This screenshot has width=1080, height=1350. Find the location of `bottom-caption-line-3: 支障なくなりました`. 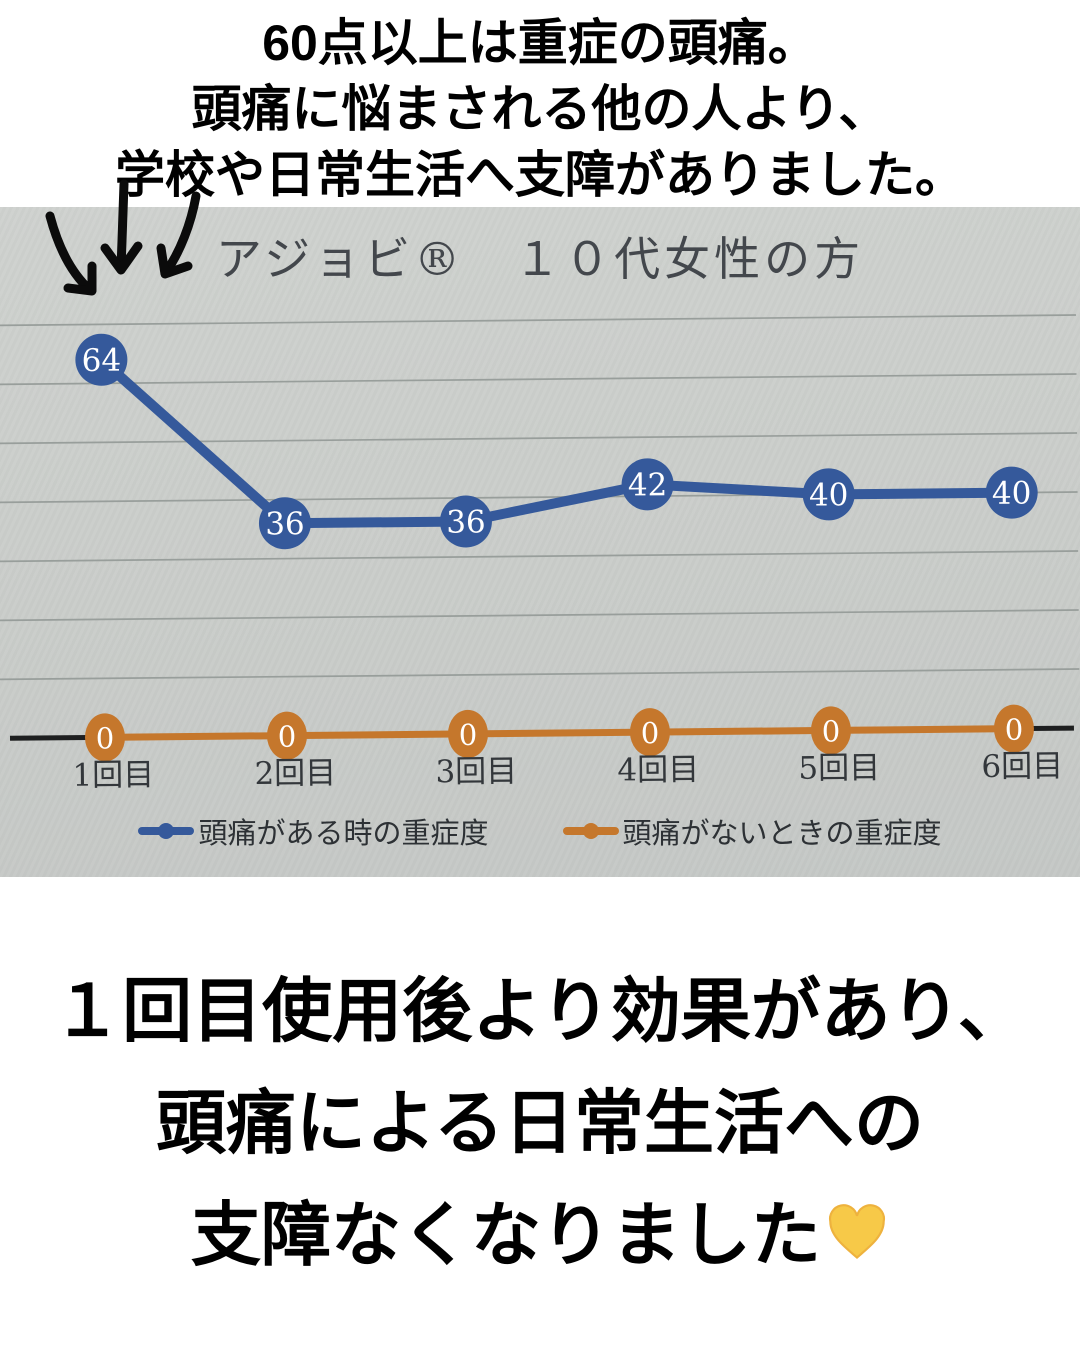

bottom-caption-line-3: 支障なくなりました is located at coordinates (540, 1235).